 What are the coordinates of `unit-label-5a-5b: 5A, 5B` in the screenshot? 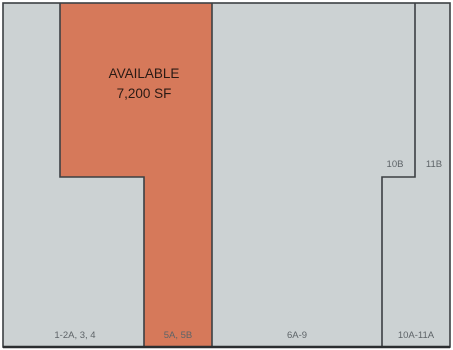 It's located at (178, 335).